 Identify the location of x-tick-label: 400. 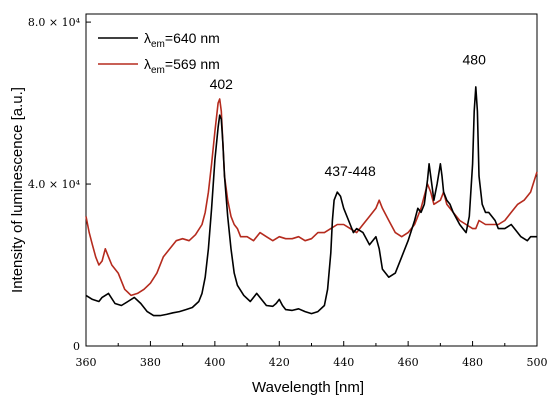
(214, 362).